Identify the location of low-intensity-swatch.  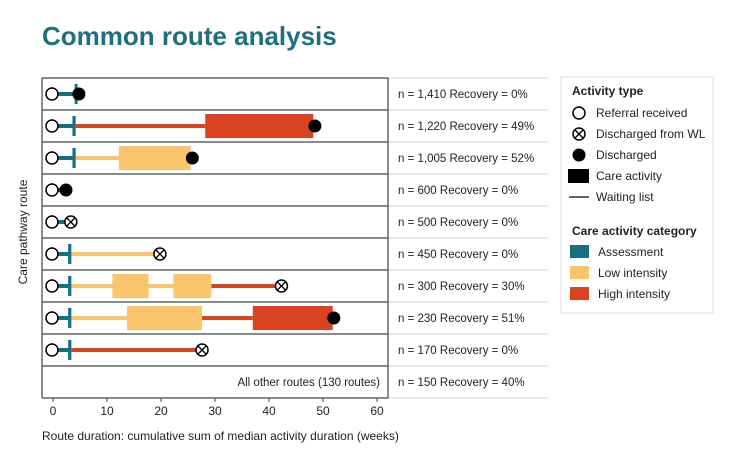
(579, 272).